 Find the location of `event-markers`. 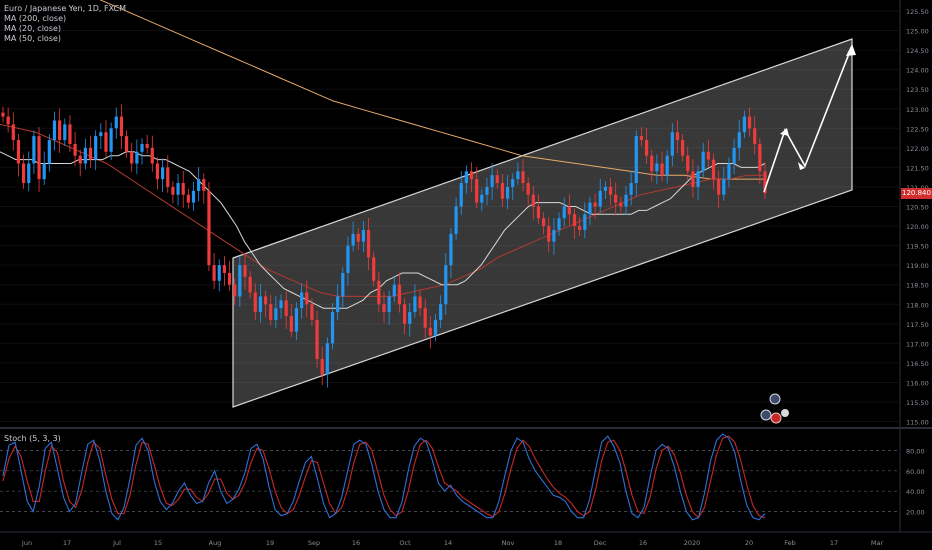

event-markers is located at coordinates (774, 408).